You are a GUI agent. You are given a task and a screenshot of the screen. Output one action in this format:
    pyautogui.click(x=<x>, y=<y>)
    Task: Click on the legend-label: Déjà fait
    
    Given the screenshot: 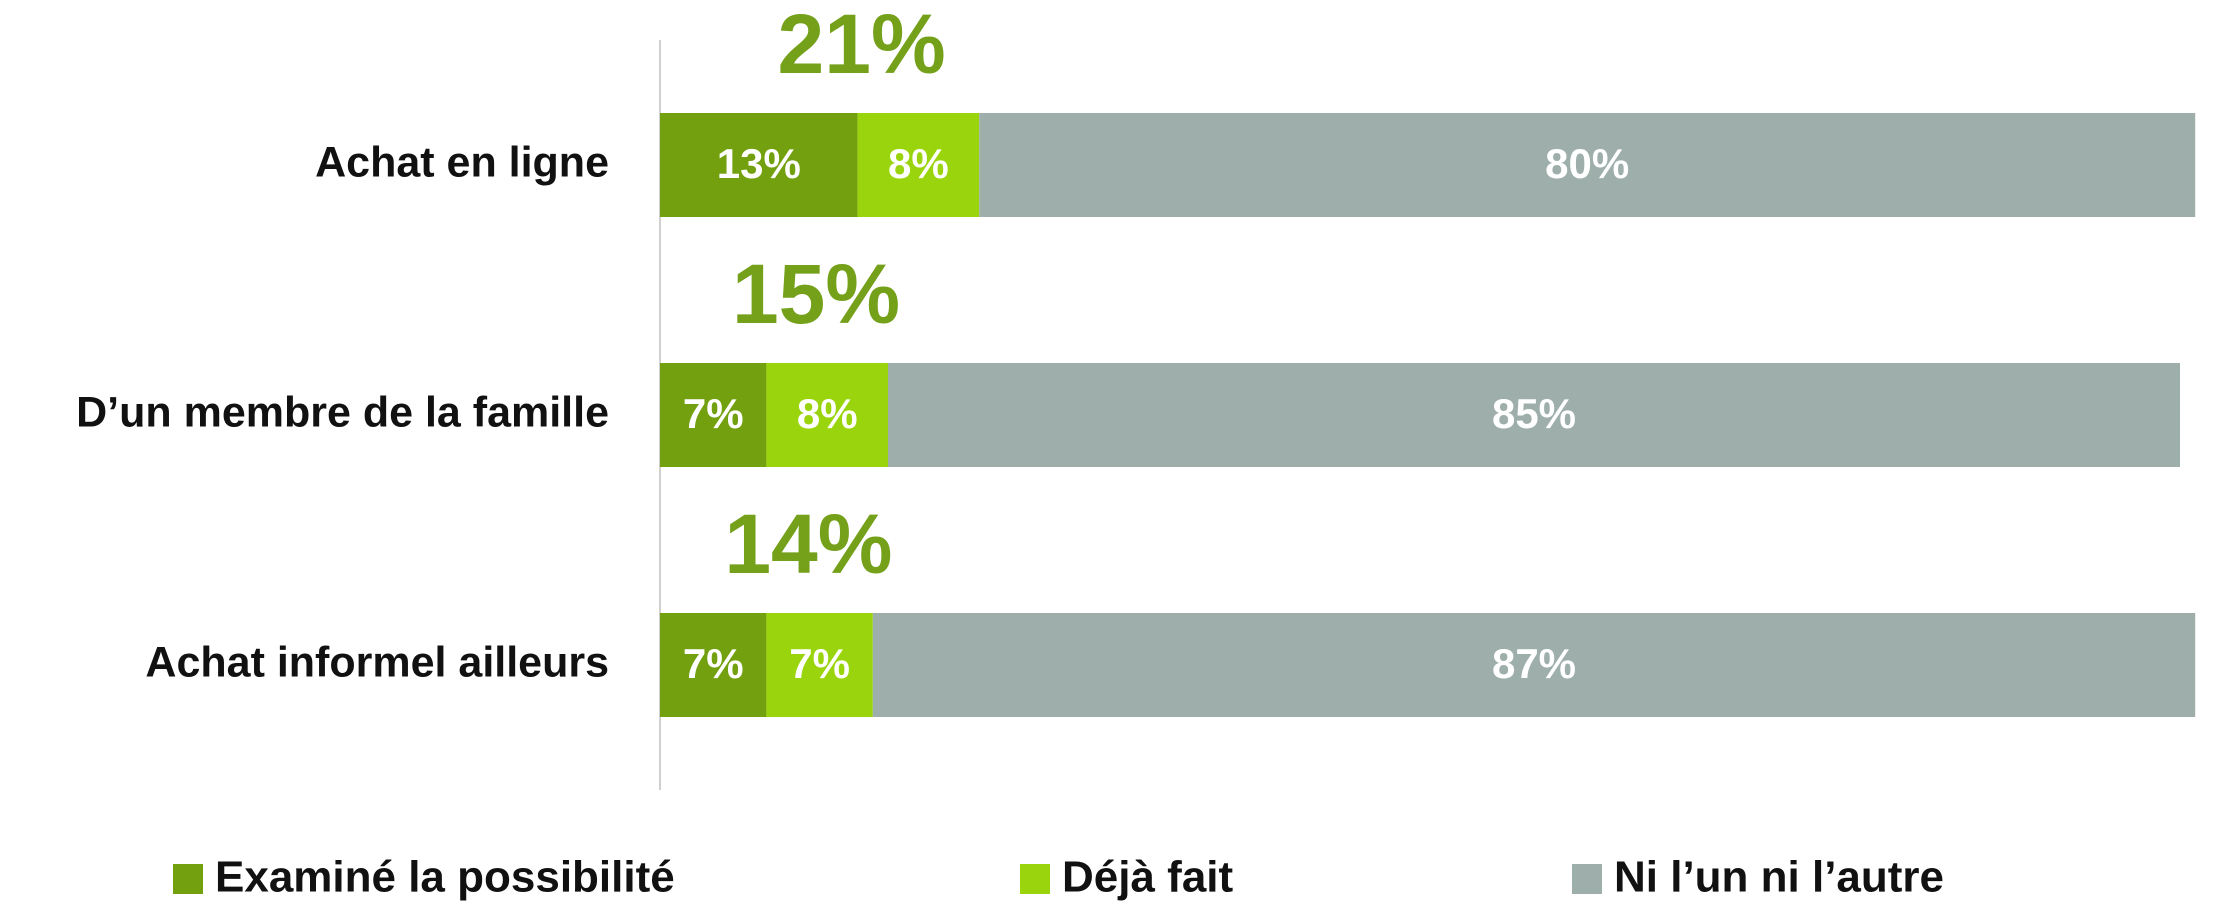 What is the action you would take?
    pyautogui.click(x=1148, y=877)
    